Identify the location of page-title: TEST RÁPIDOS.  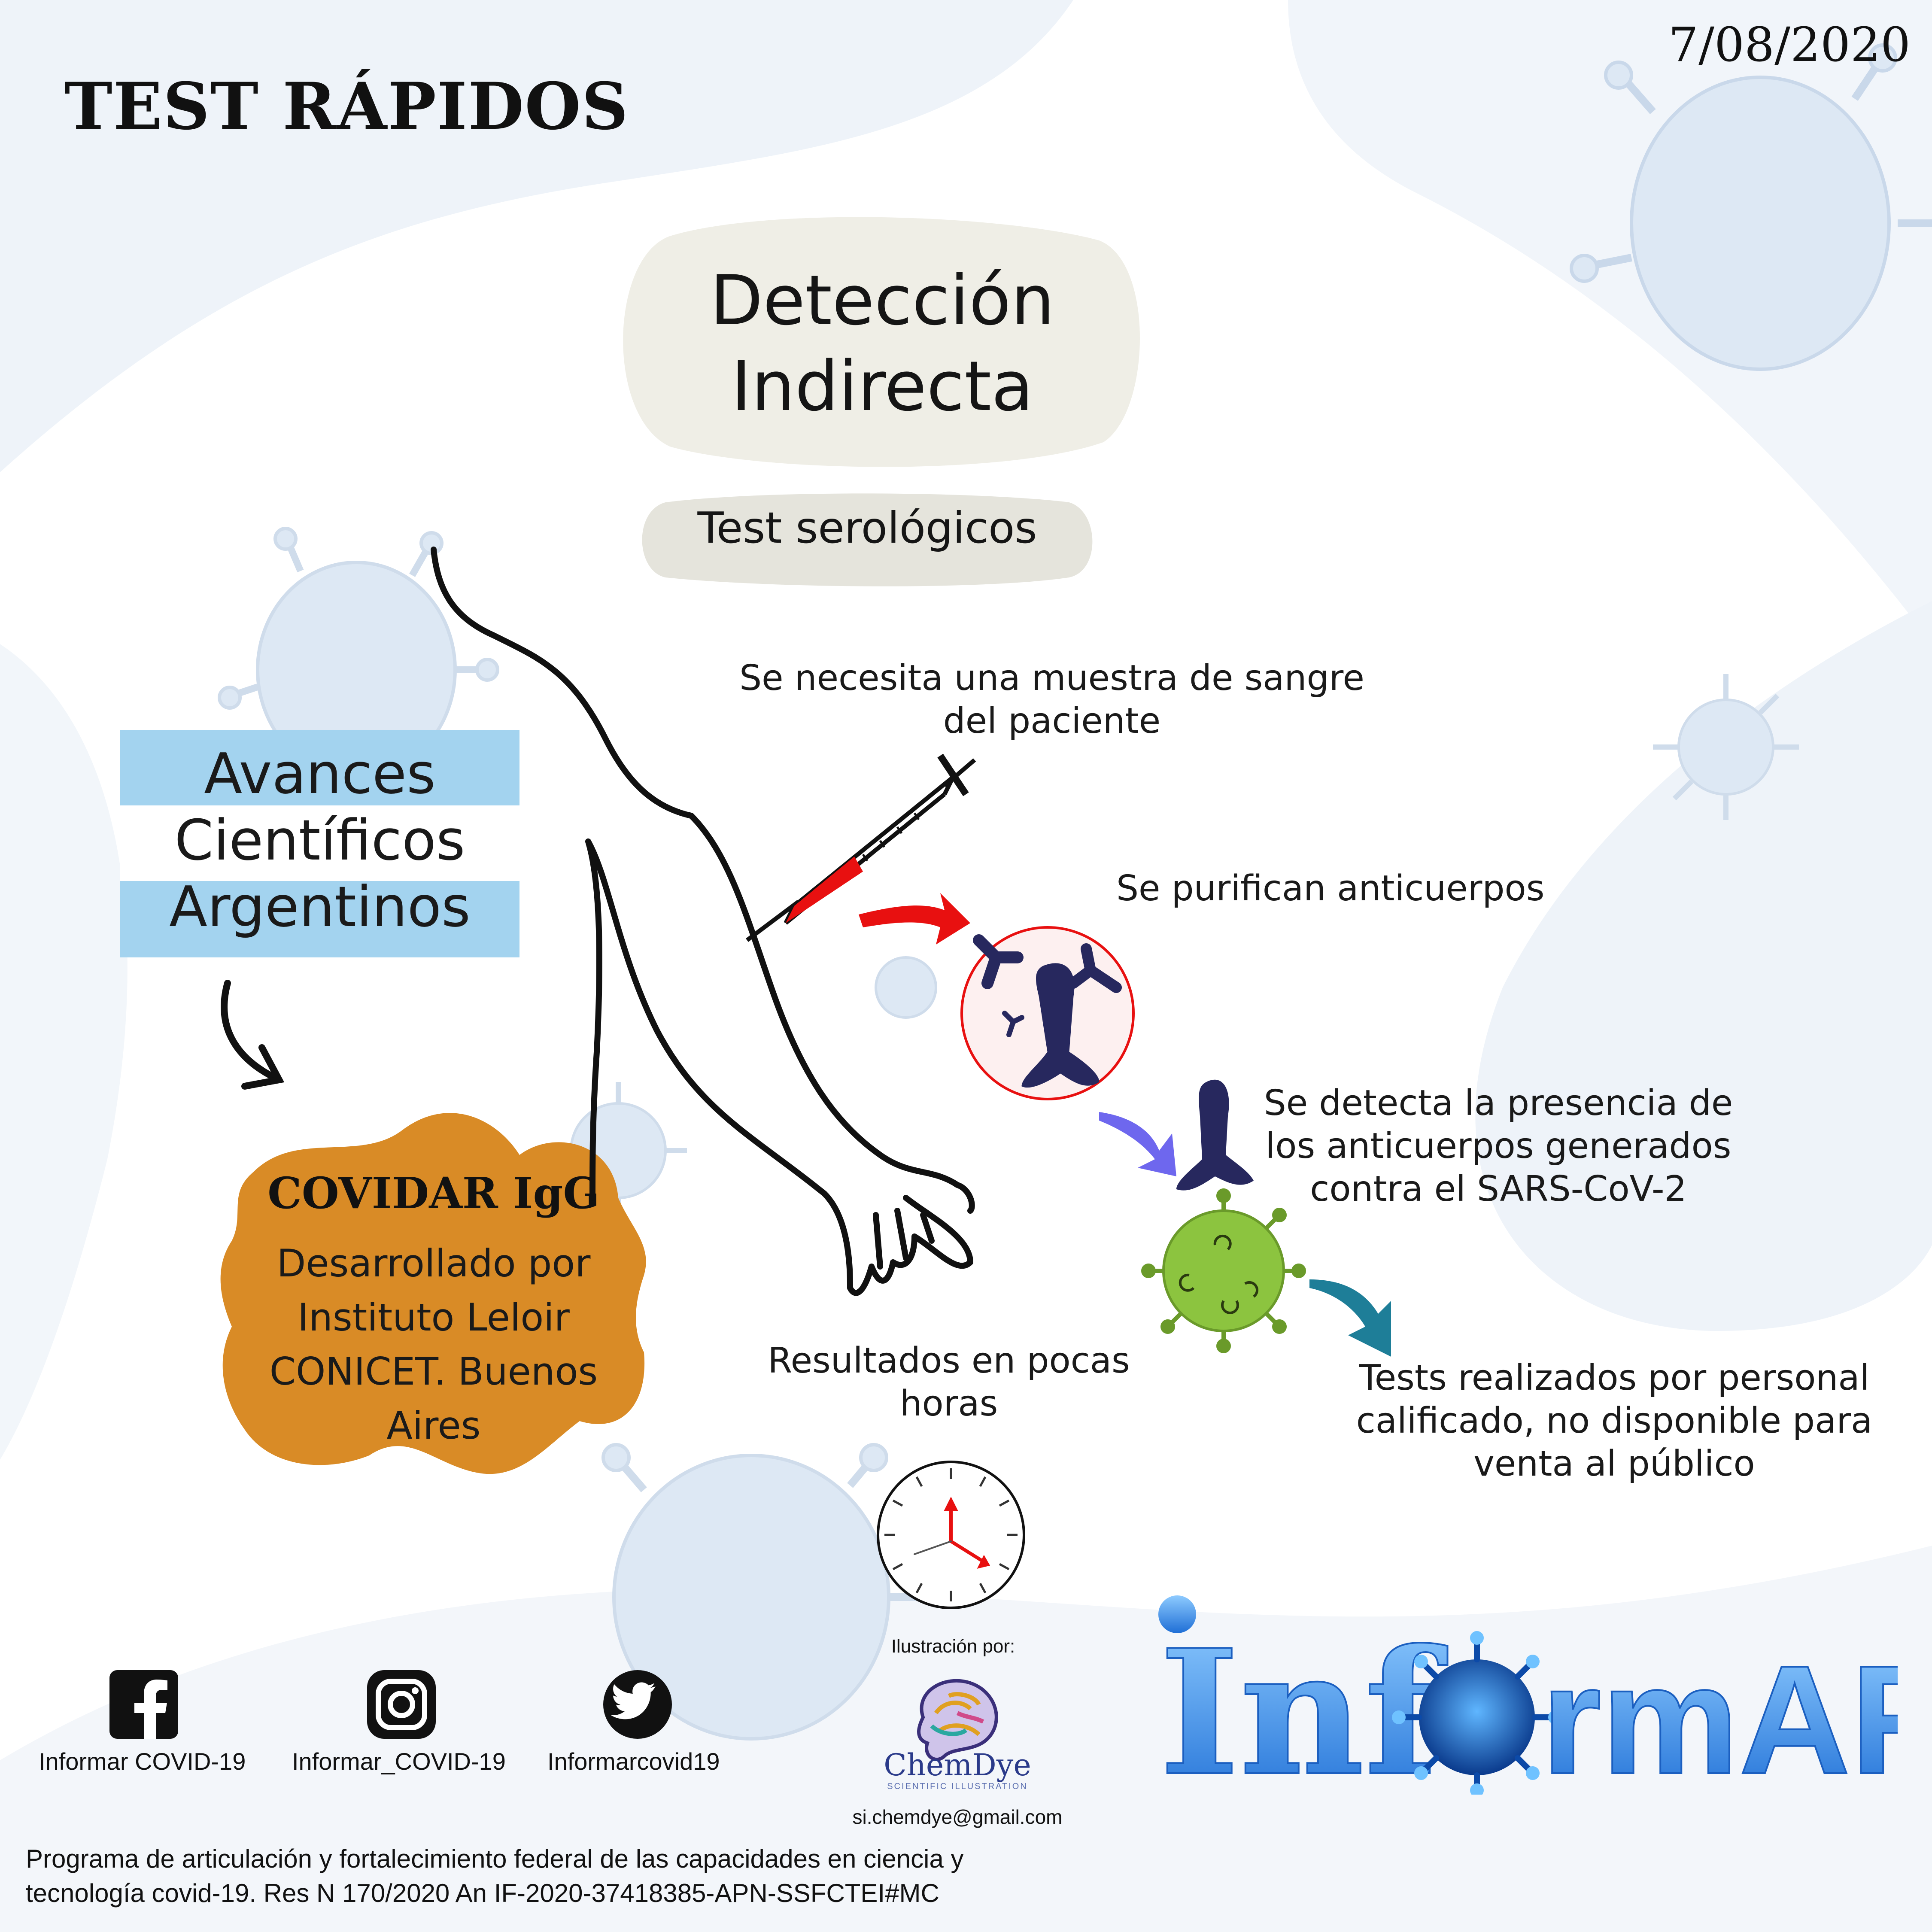
(346, 106).